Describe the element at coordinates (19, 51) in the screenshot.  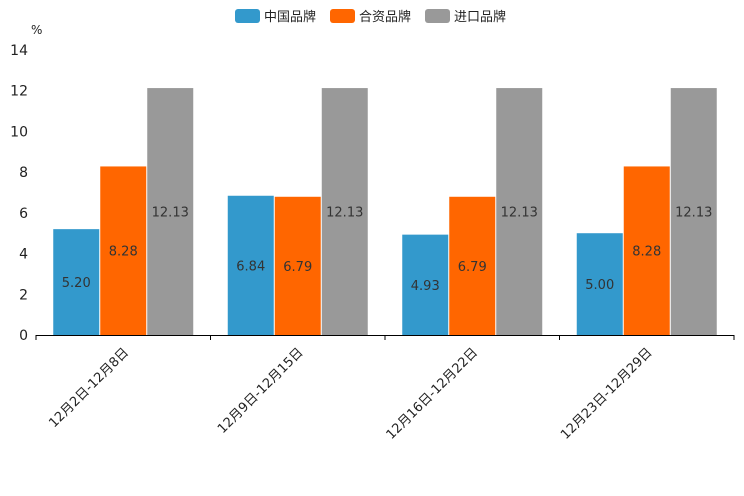
I see `y-tick-label: 14` at that location.